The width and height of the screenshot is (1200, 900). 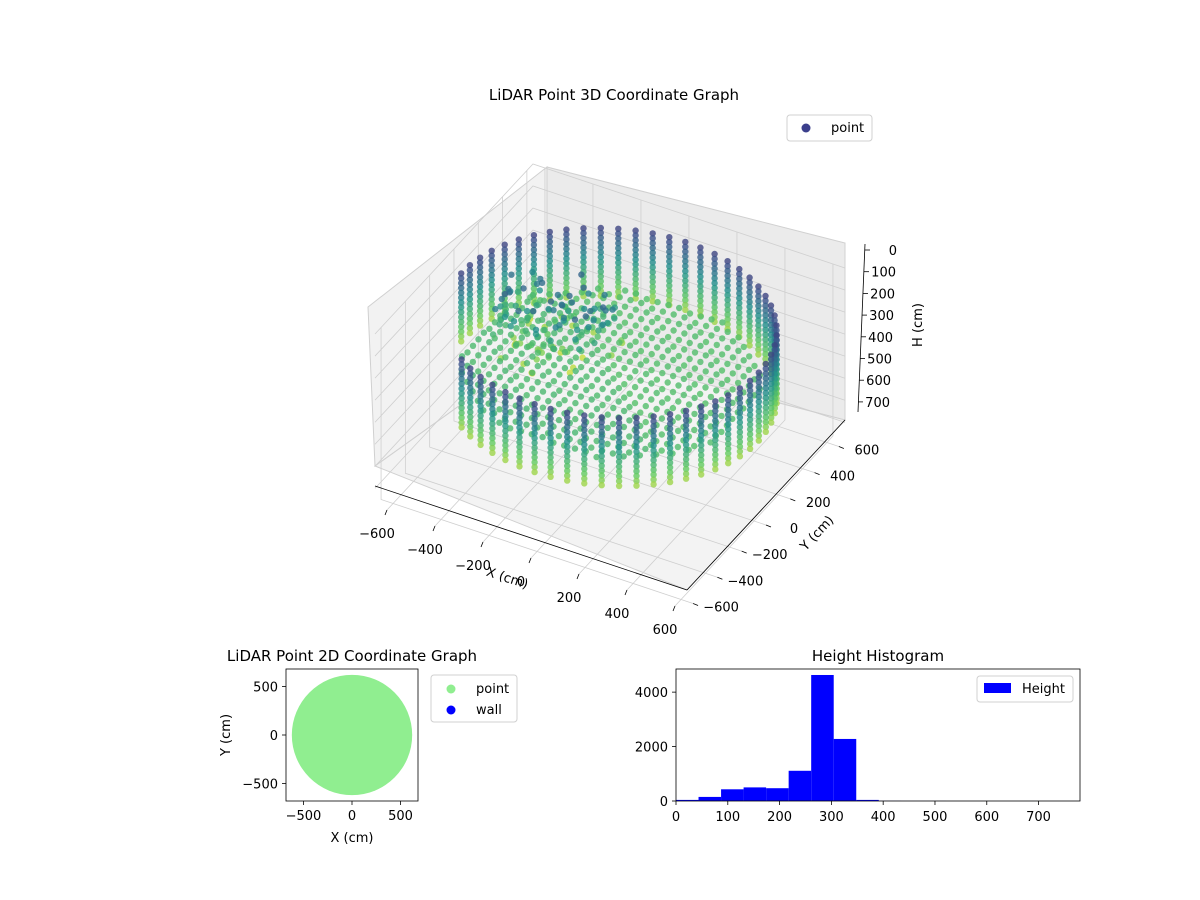 I want to click on y-tick-label-2d: −500, so click(x=260, y=785).